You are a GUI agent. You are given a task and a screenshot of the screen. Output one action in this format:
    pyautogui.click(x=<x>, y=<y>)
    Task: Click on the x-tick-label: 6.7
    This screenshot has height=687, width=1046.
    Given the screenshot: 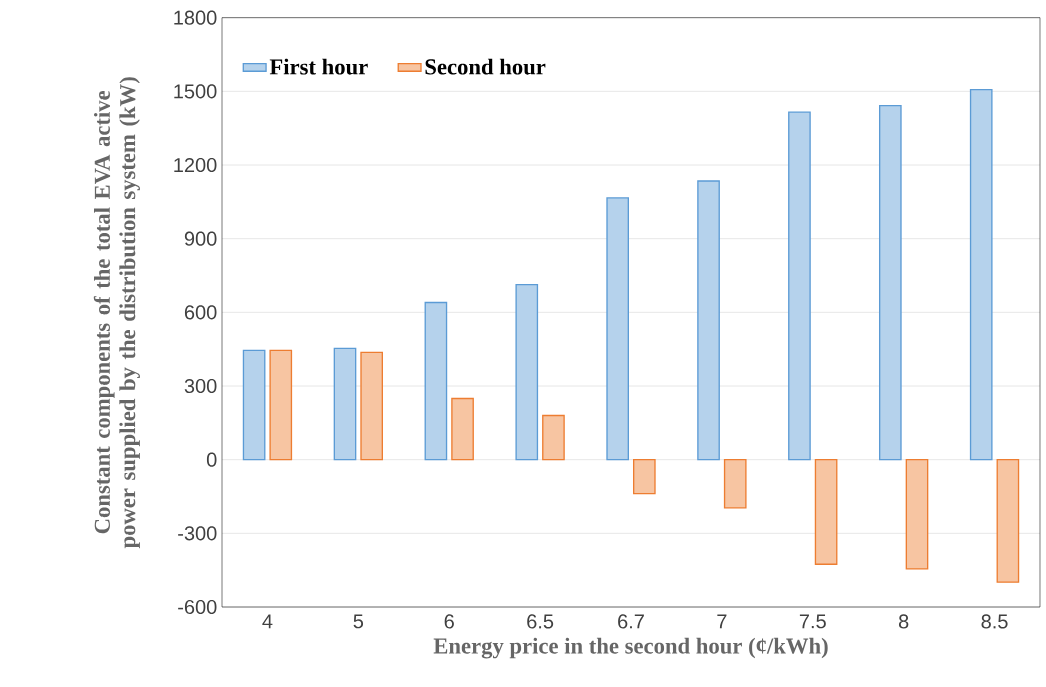 What is the action you would take?
    pyautogui.click(x=631, y=621)
    